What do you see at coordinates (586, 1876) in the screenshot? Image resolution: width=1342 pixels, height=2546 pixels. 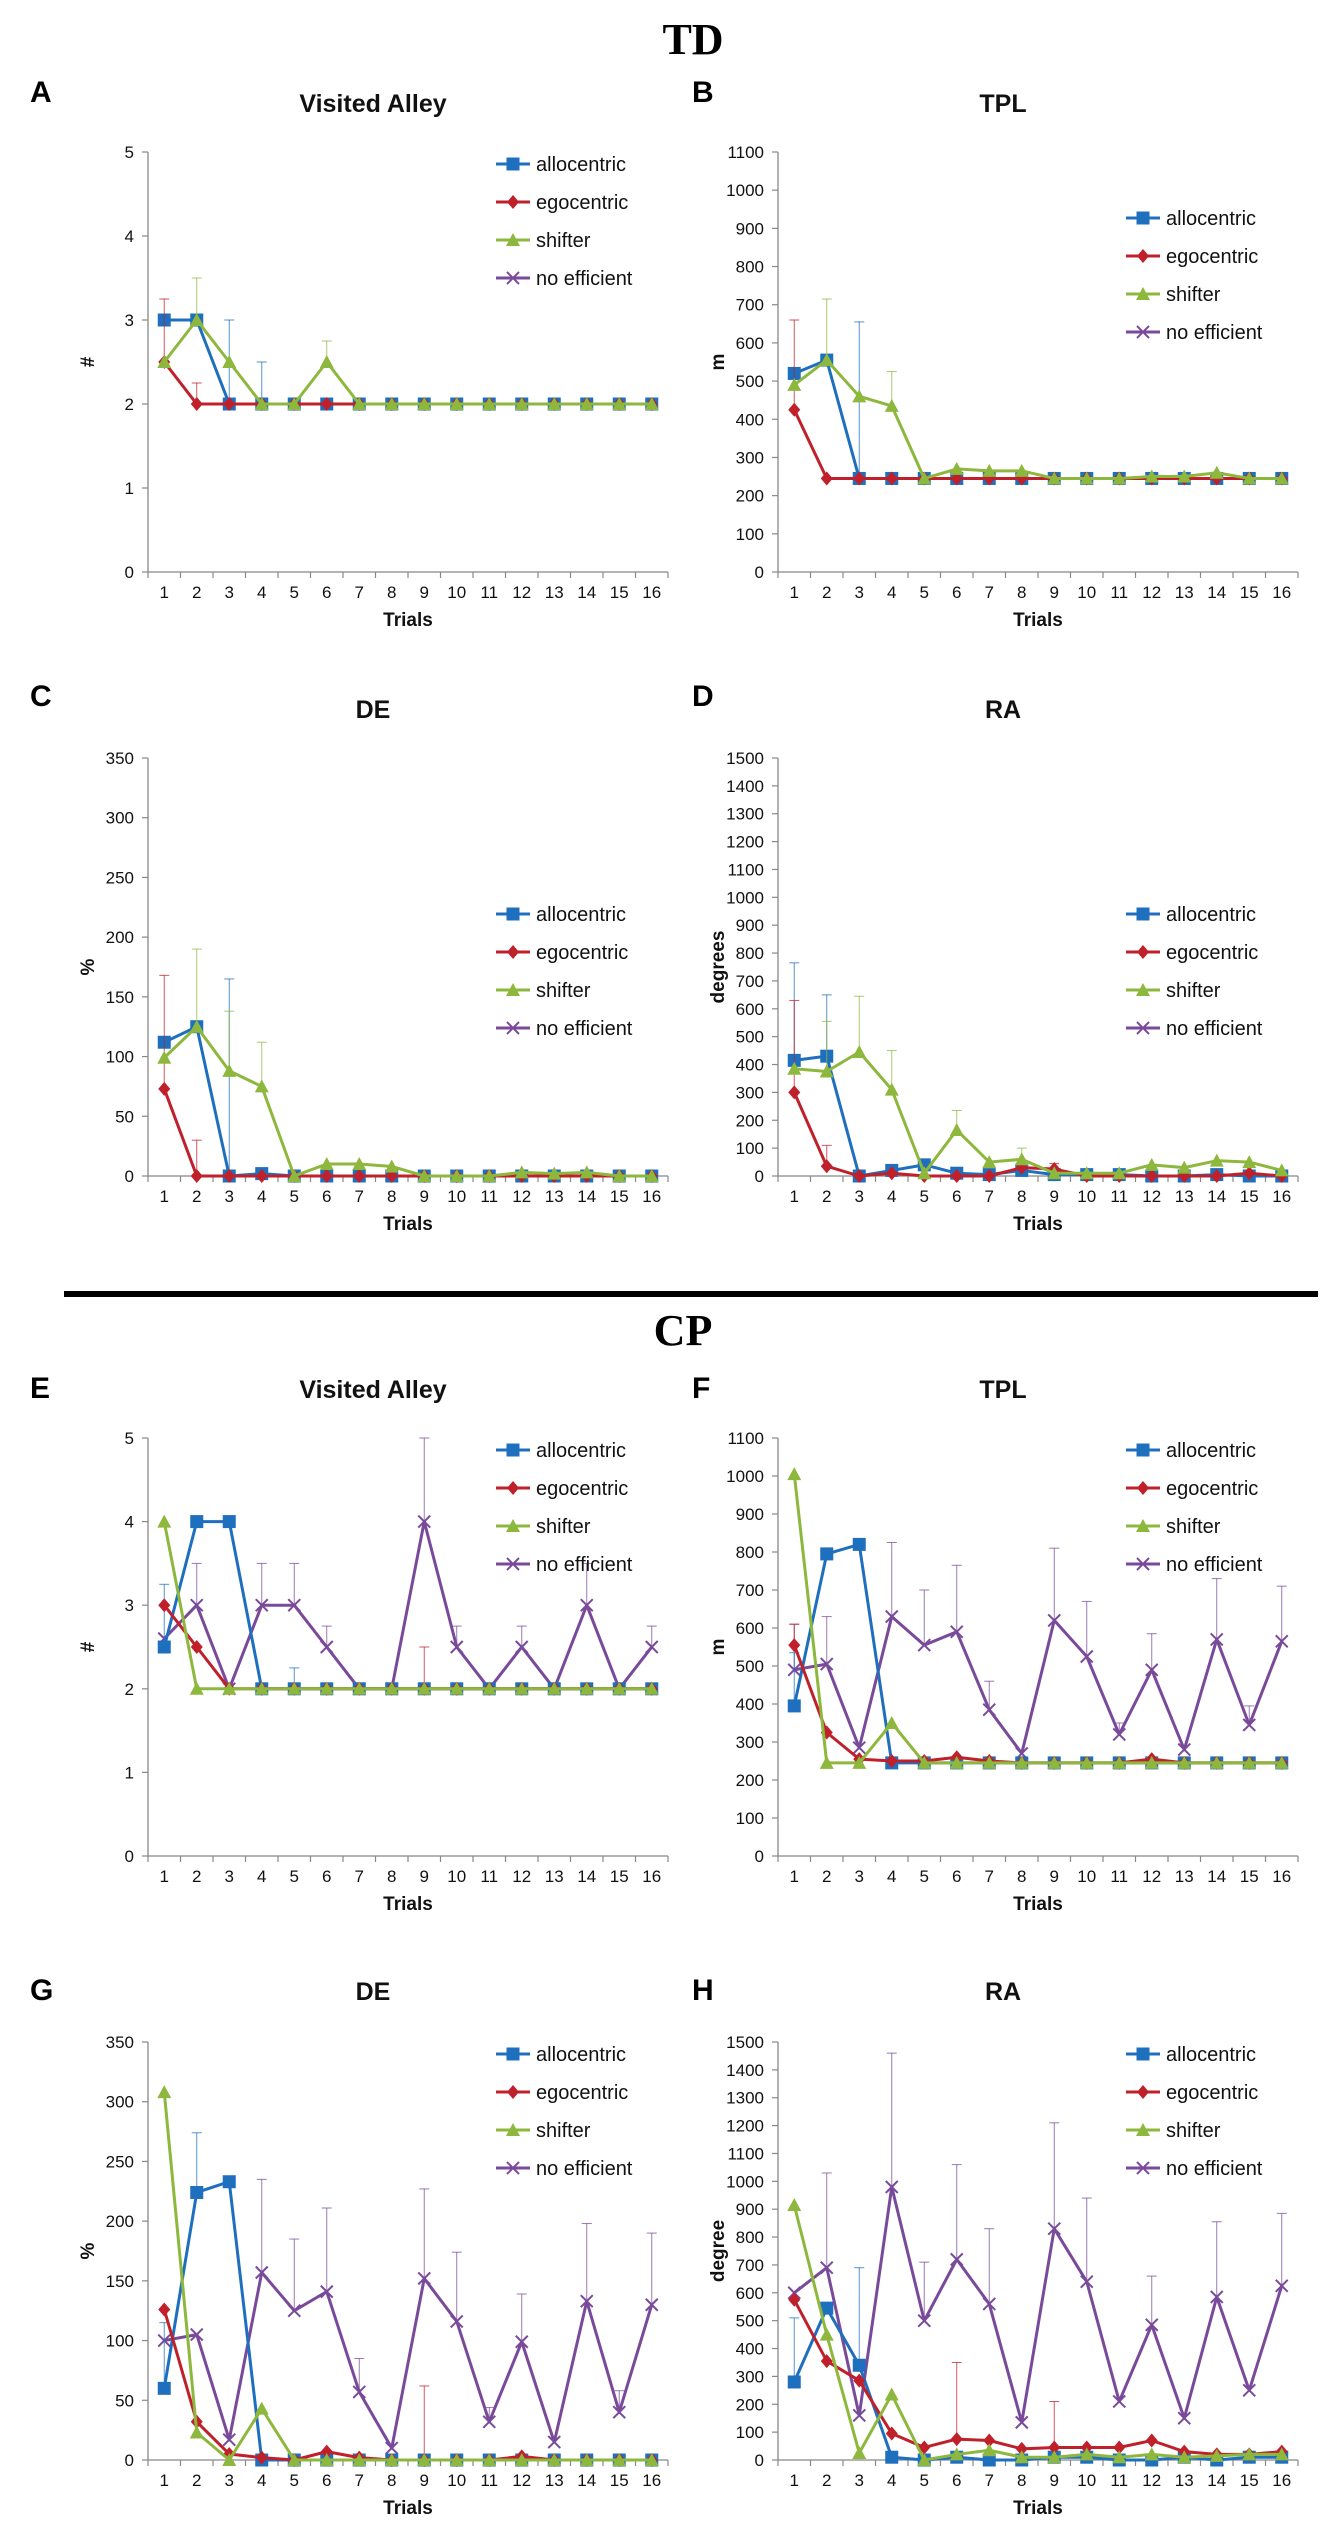 I see `x-tick-label: 14` at bounding box center [586, 1876].